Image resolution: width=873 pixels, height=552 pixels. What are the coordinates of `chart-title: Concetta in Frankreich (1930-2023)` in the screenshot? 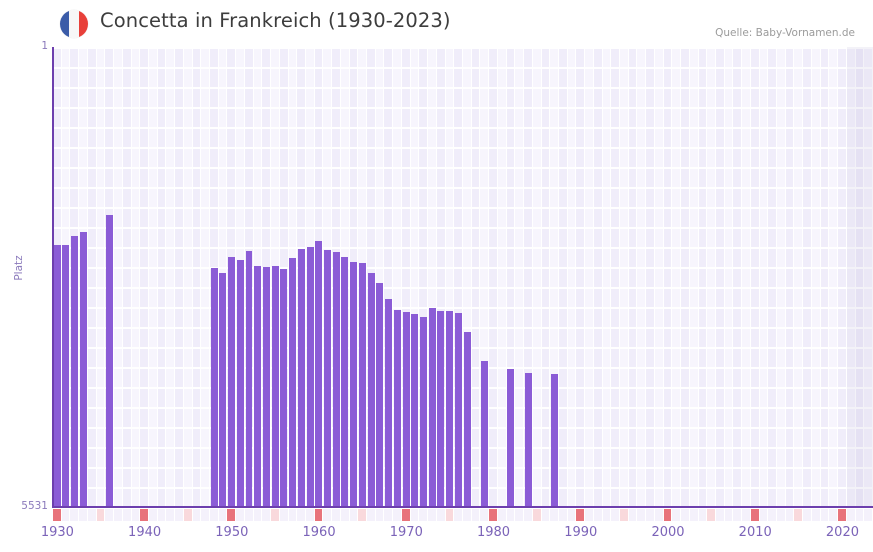 It's located at (275, 20).